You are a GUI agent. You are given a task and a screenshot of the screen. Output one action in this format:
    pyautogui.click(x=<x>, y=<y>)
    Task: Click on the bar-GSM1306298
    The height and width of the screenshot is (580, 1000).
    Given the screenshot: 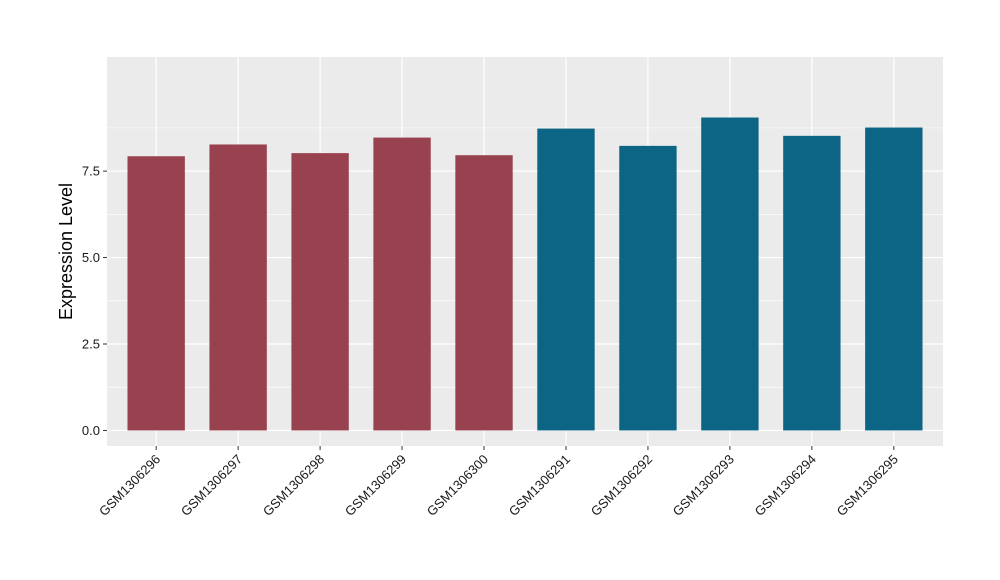 What is the action you would take?
    pyautogui.click(x=320, y=292)
    